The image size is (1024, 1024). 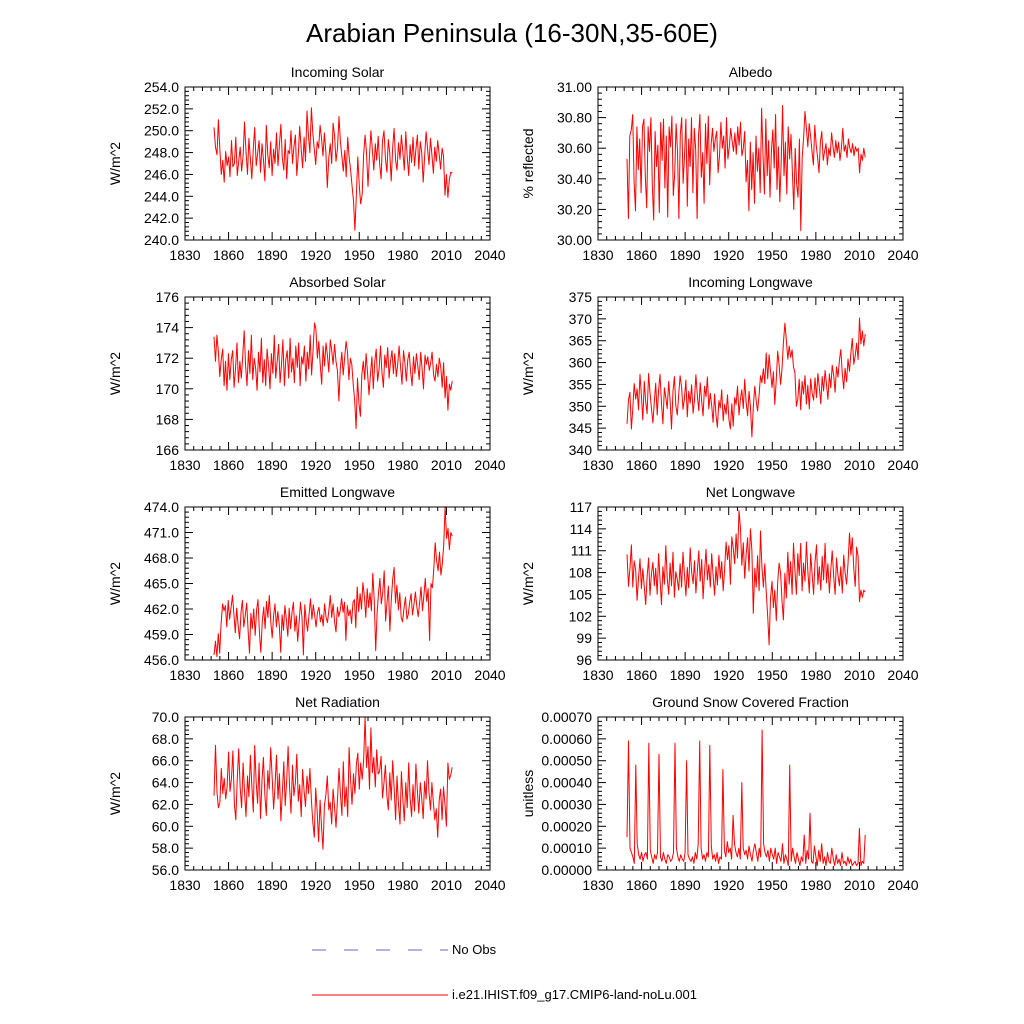 I want to click on y-tick-label: 0.00050, so click(x=566, y=761).